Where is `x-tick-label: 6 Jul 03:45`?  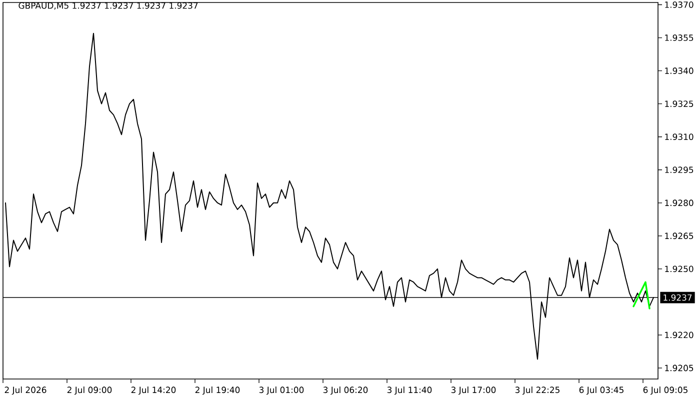 x-tick-label: 6 Jul 03:45 is located at coordinates (601, 390).